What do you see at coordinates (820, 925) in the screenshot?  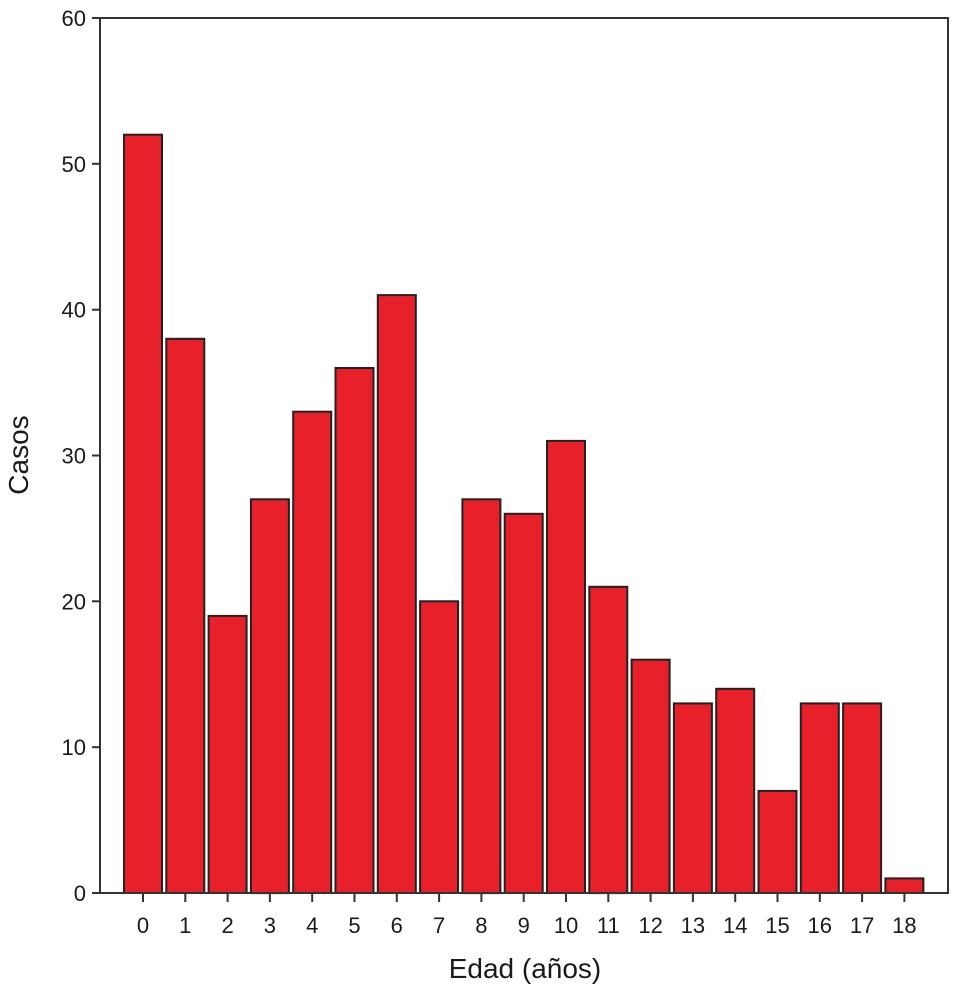 I see `x-tick-label-16: 16` at bounding box center [820, 925].